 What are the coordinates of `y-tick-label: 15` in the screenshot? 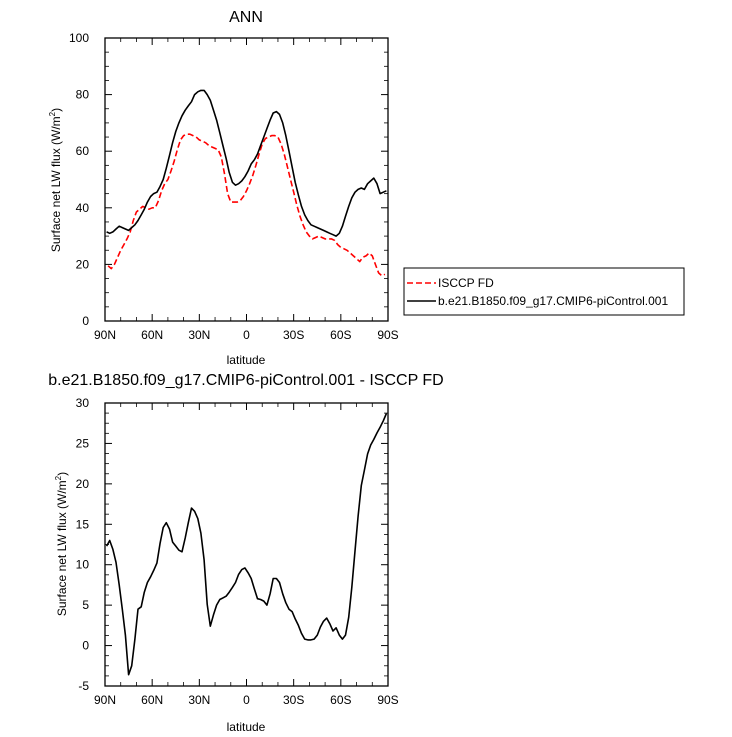 It's located at (83, 524).